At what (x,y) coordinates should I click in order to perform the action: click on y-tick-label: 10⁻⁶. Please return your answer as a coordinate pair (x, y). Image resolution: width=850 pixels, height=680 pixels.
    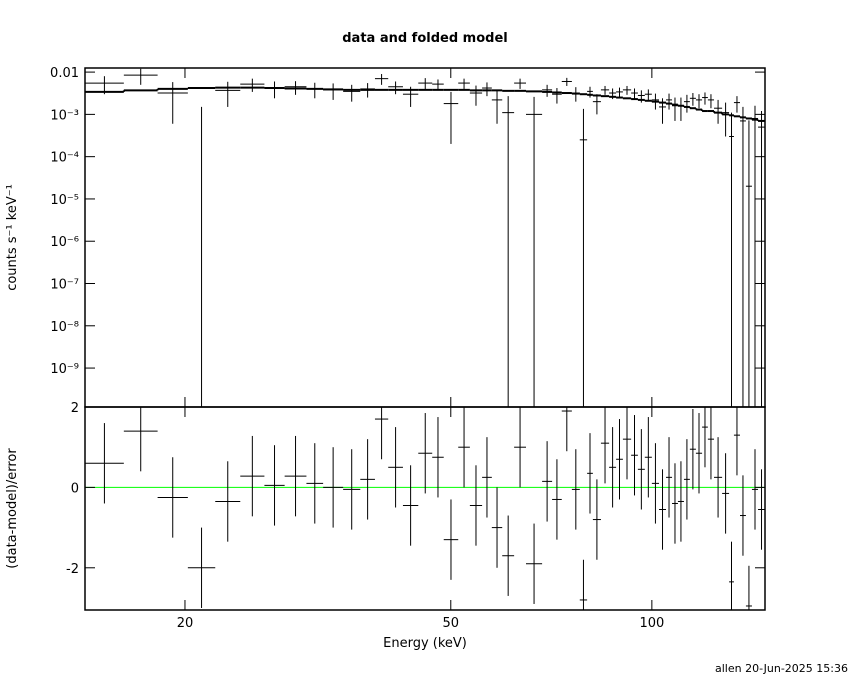
    Looking at the image, I should click on (64, 242).